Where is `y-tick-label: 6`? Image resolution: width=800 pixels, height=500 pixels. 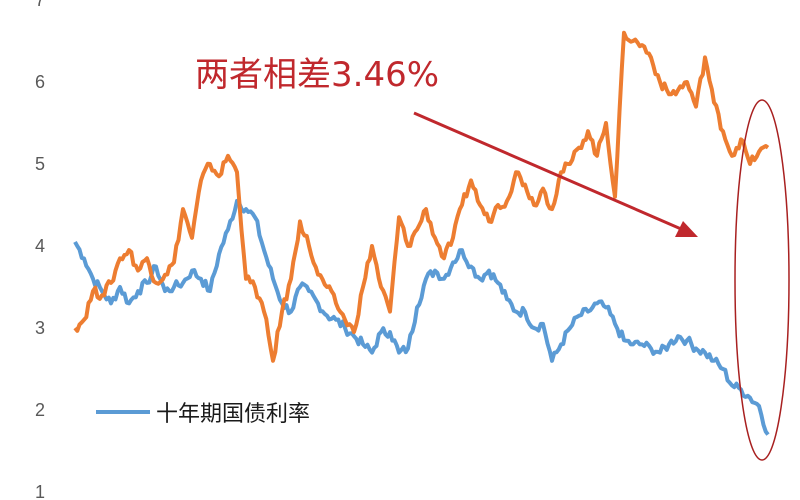
y-tick-label: 6 is located at coordinates (40, 82).